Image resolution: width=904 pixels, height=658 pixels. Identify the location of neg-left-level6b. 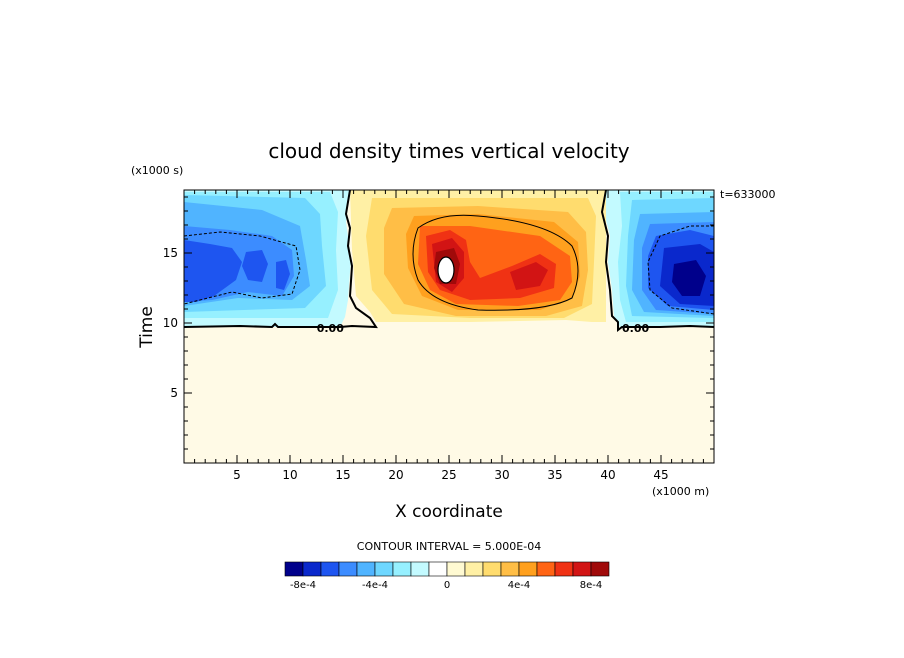
(255, 266).